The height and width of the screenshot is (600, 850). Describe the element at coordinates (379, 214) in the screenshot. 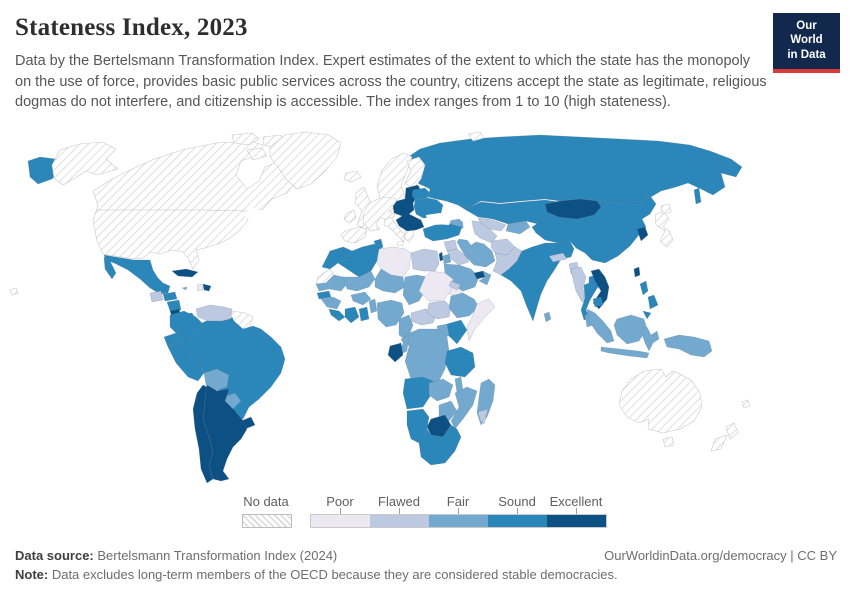

I see `country-western-europe` at that location.